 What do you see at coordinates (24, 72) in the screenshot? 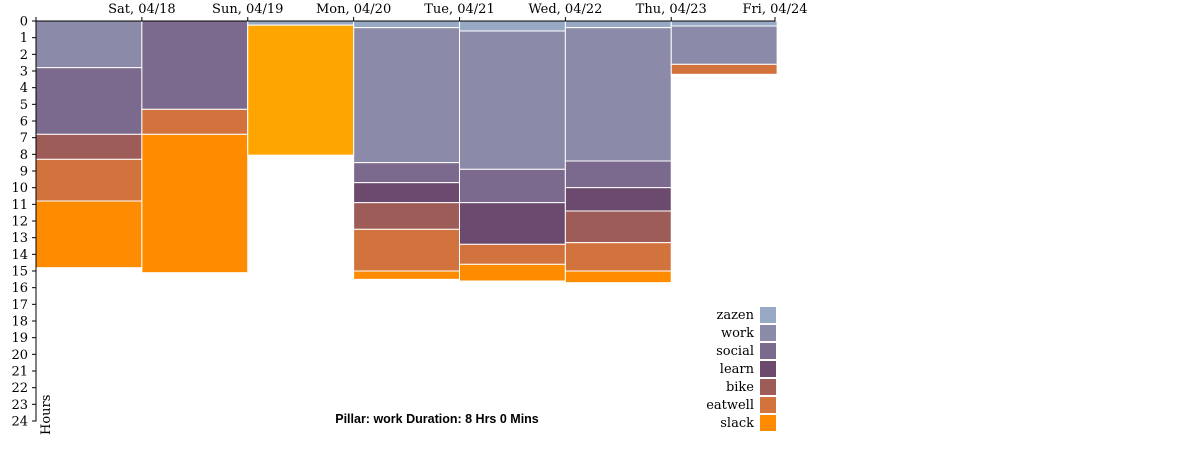
I see `y-tick-label-3: 3` at bounding box center [24, 72].